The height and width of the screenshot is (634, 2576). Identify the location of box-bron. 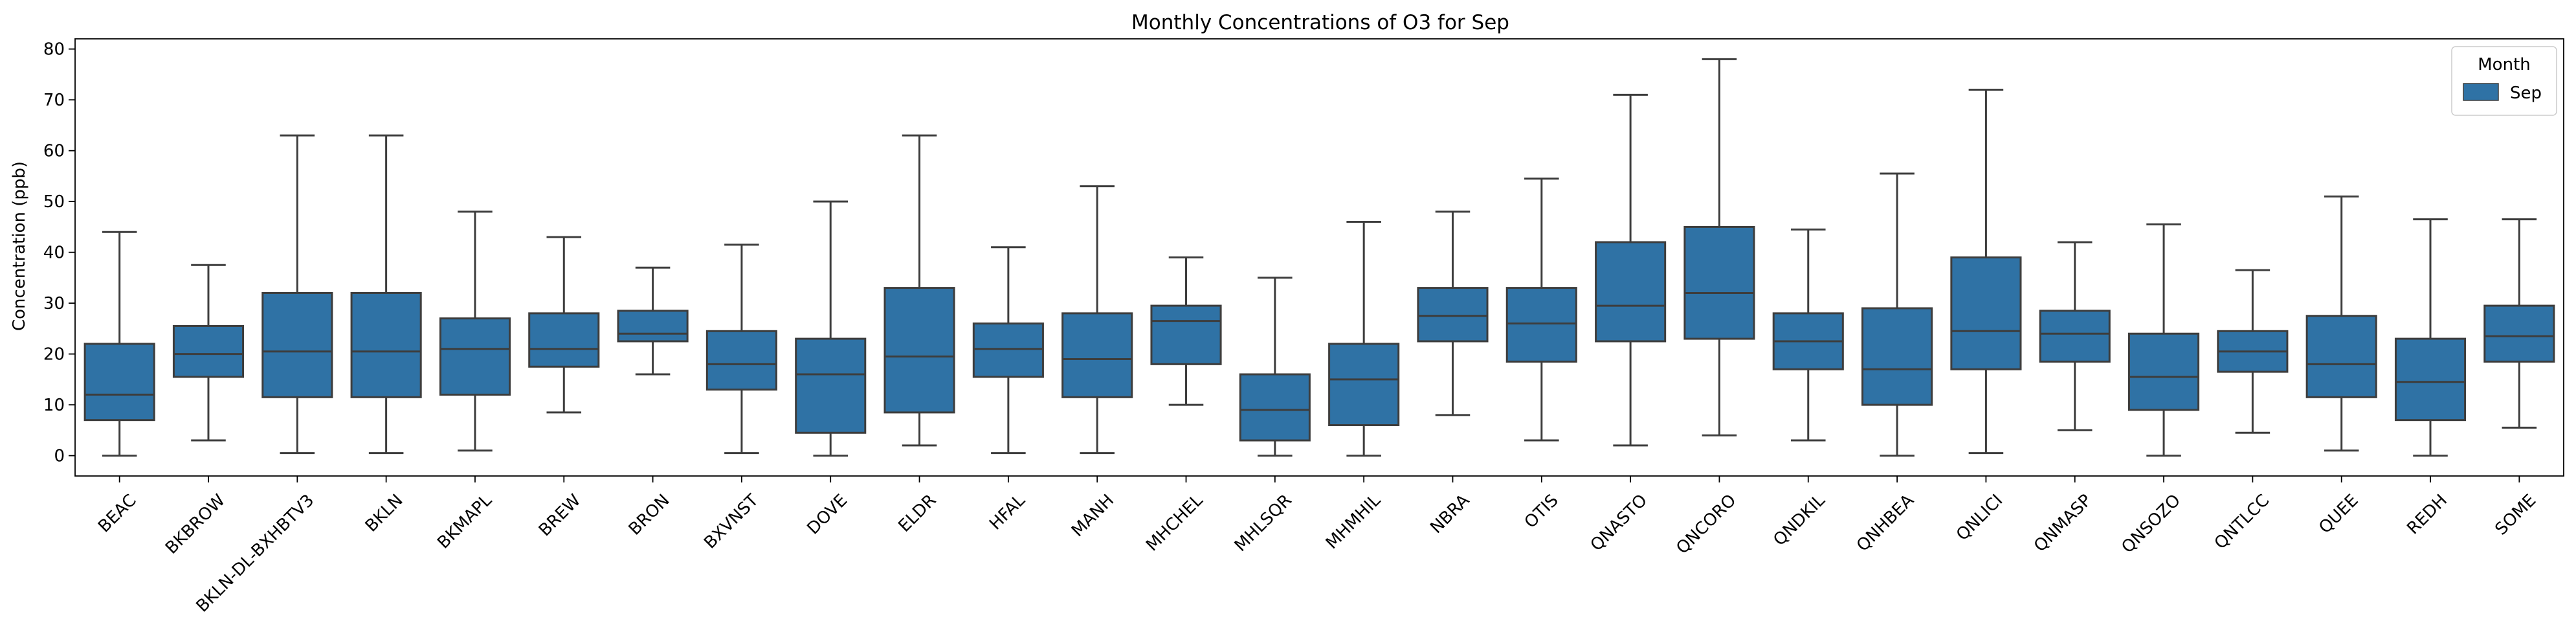
(653, 321).